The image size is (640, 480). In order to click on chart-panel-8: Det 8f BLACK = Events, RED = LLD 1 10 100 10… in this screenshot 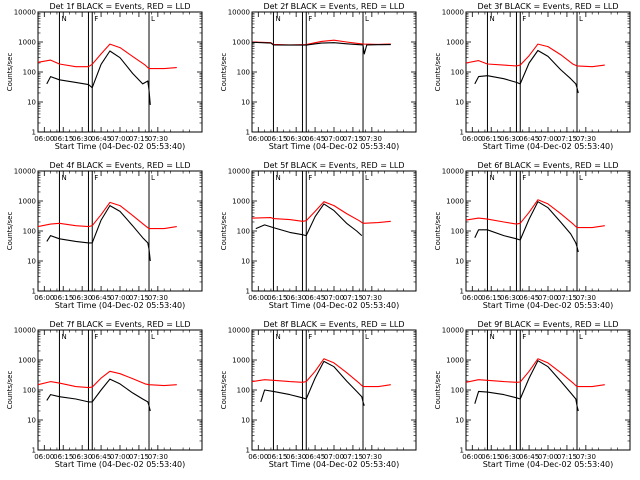, I will do `click(318, 394)`.